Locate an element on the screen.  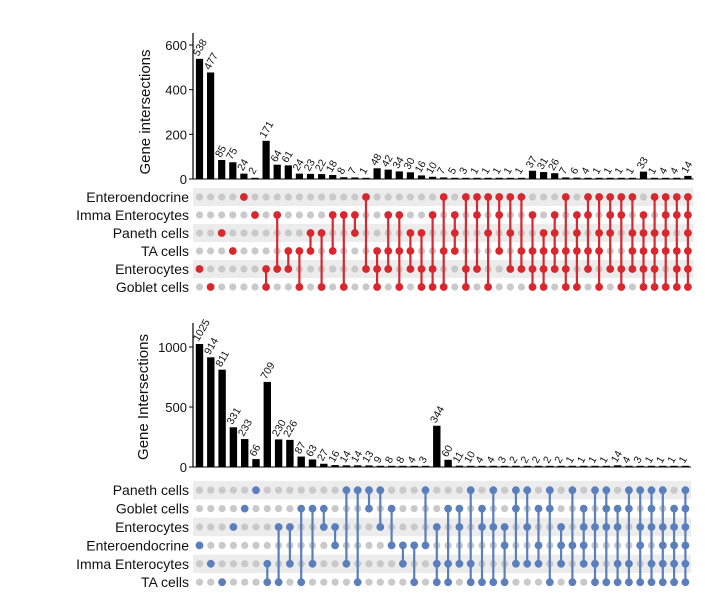
y-tick-label: 0 is located at coordinates (183, 179).